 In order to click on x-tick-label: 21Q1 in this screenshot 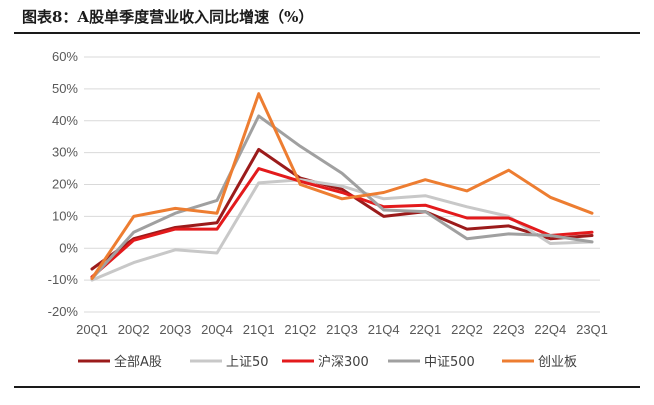, I will do `click(259, 329)`.